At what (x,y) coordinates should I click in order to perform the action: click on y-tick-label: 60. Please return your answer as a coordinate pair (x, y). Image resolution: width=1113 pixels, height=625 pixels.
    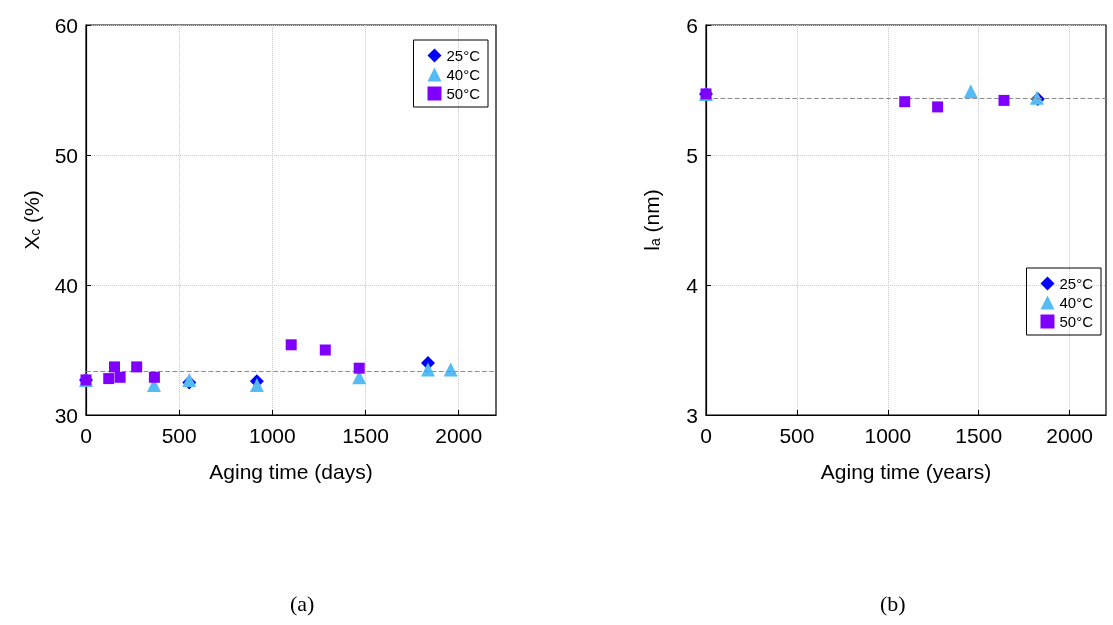
    Looking at the image, I should click on (66, 25).